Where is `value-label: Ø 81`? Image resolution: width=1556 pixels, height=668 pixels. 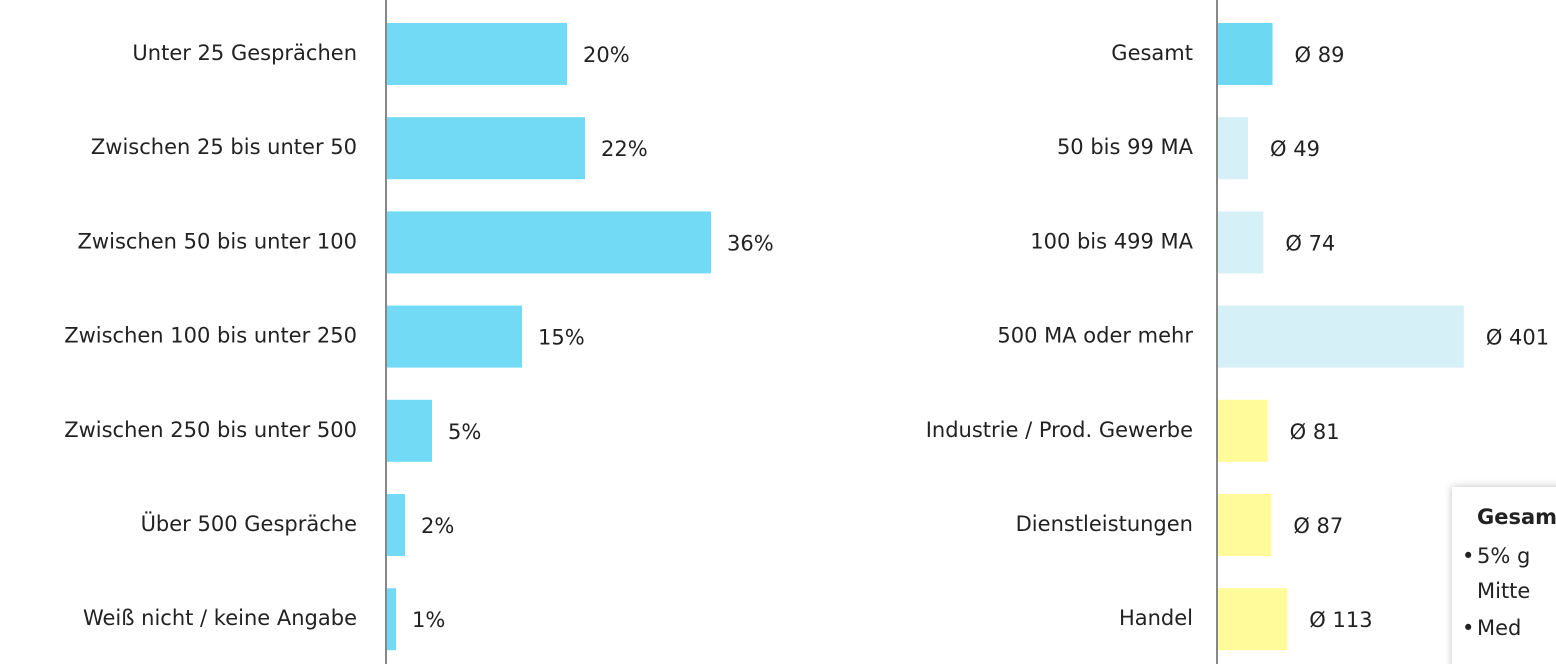
value-label: Ø 81 is located at coordinates (1315, 432).